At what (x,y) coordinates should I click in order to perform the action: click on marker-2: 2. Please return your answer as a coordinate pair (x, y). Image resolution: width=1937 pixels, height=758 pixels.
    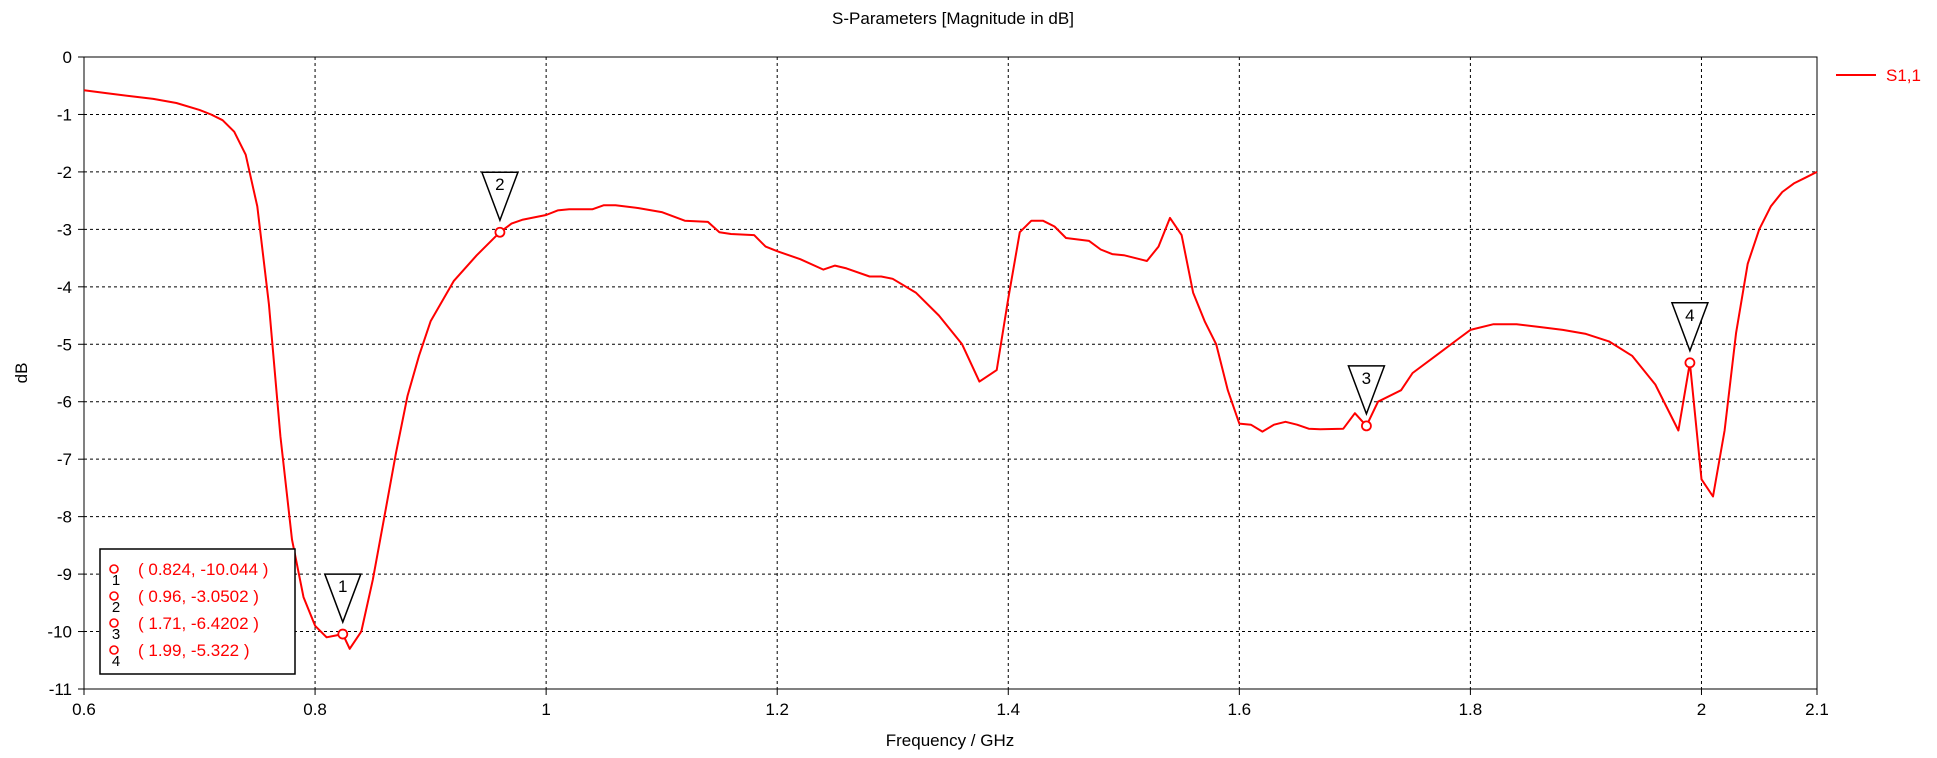
    Looking at the image, I should click on (500, 204).